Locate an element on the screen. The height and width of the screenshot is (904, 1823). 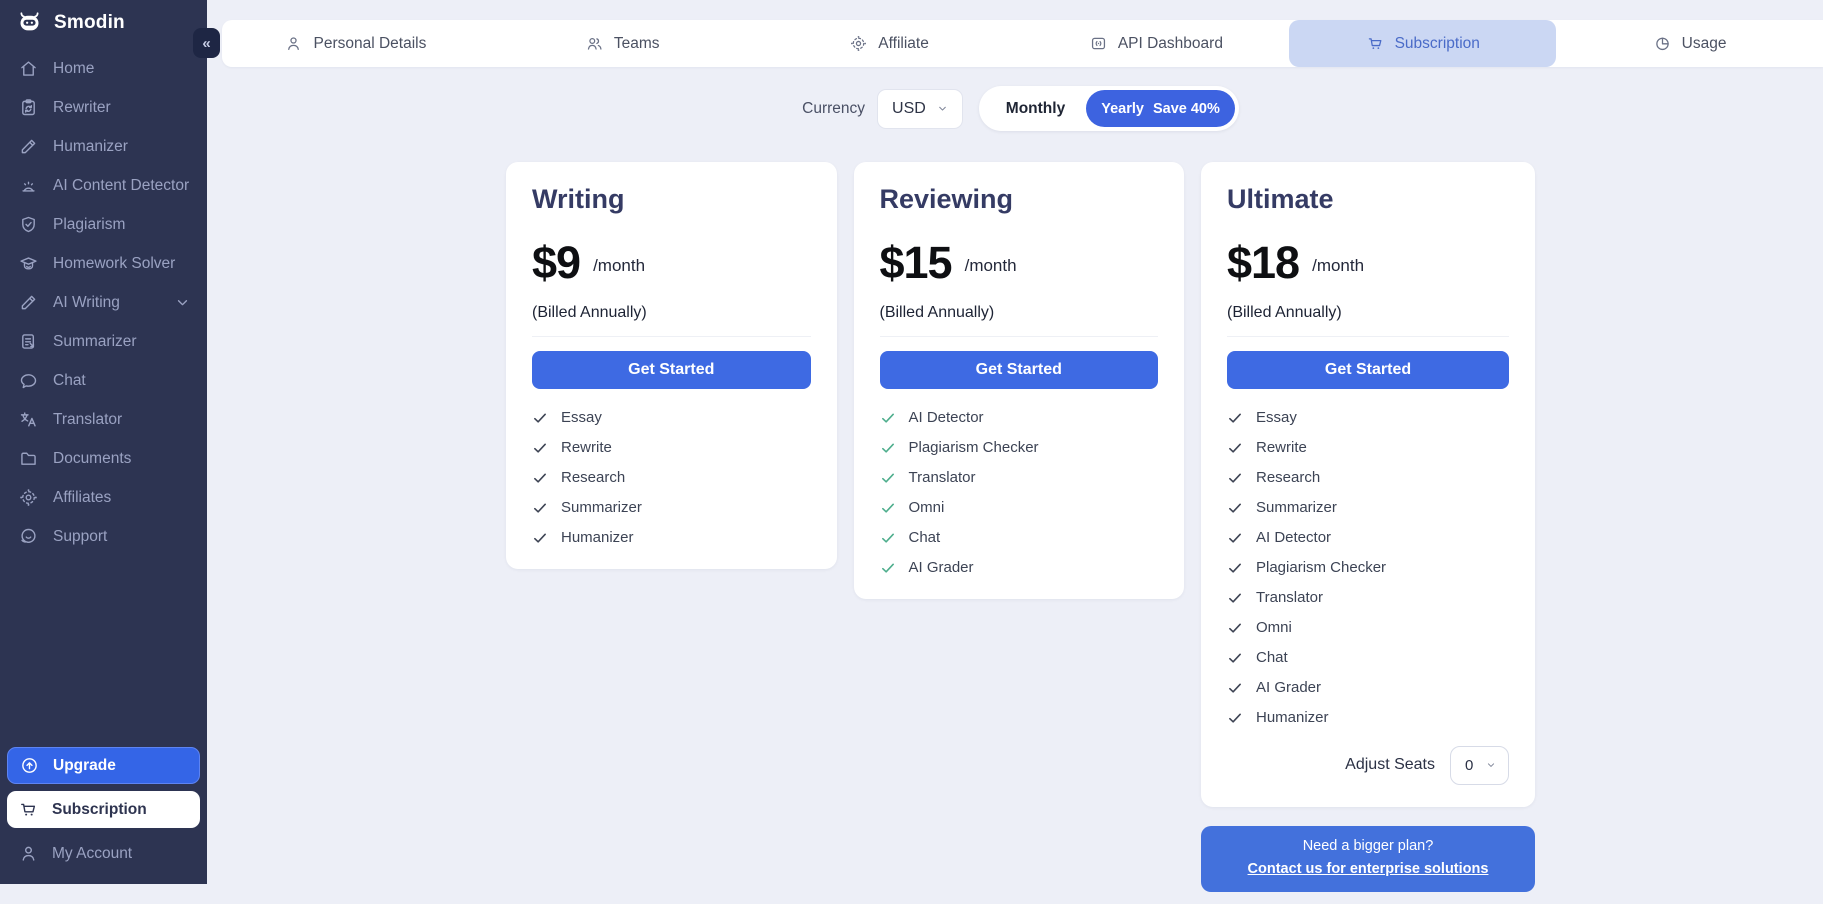
sidebar-item-rewriter: Rewriter is located at coordinates (103, 107).